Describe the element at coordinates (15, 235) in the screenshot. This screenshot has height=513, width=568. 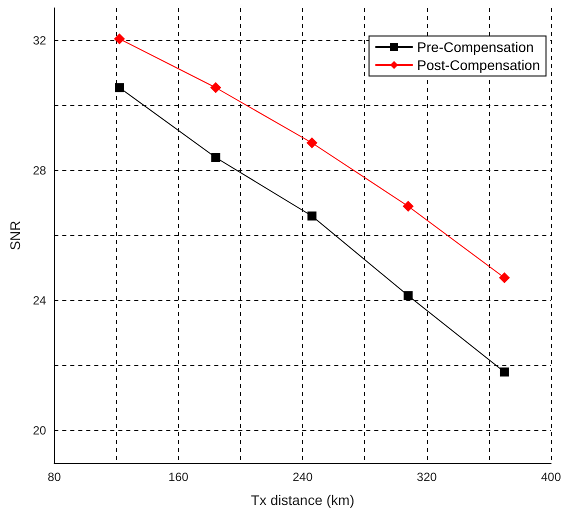
I see `y-axis-title: SNR` at that location.